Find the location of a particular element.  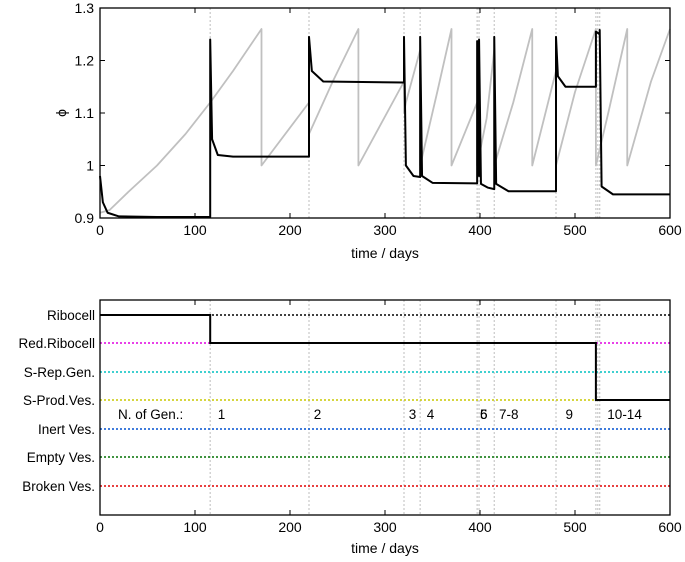

bottom-x-tick-label-0: 0 is located at coordinates (100, 527).